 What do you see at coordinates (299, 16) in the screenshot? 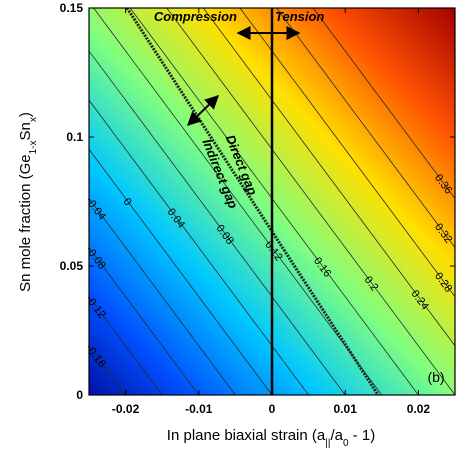
I see `tension-label: Tension` at bounding box center [299, 16].